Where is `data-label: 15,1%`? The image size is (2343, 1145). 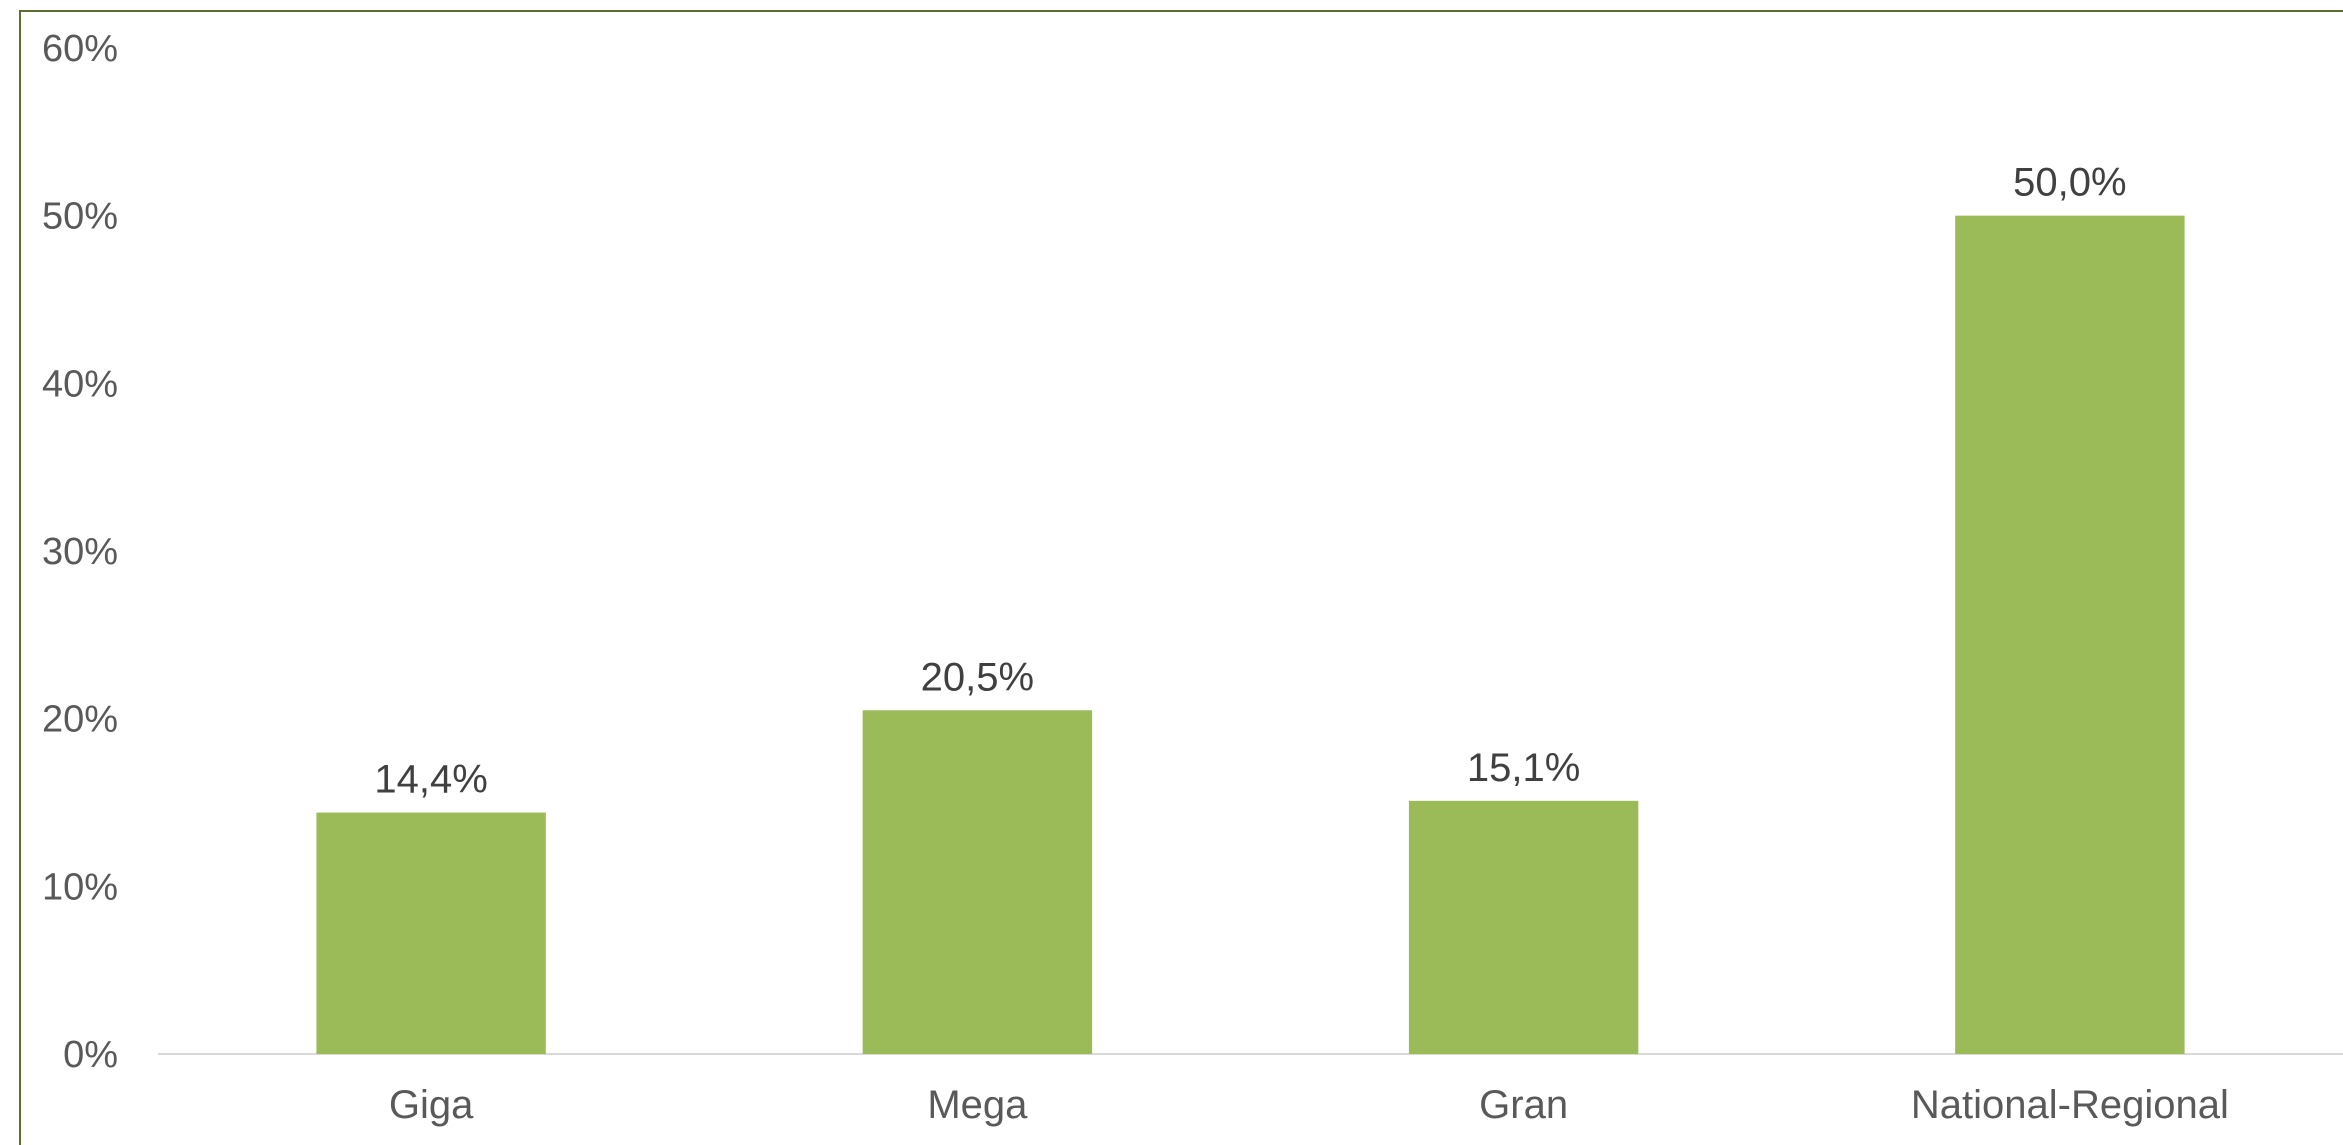 data-label: 15,1% is located at coordinates (1523, 768).